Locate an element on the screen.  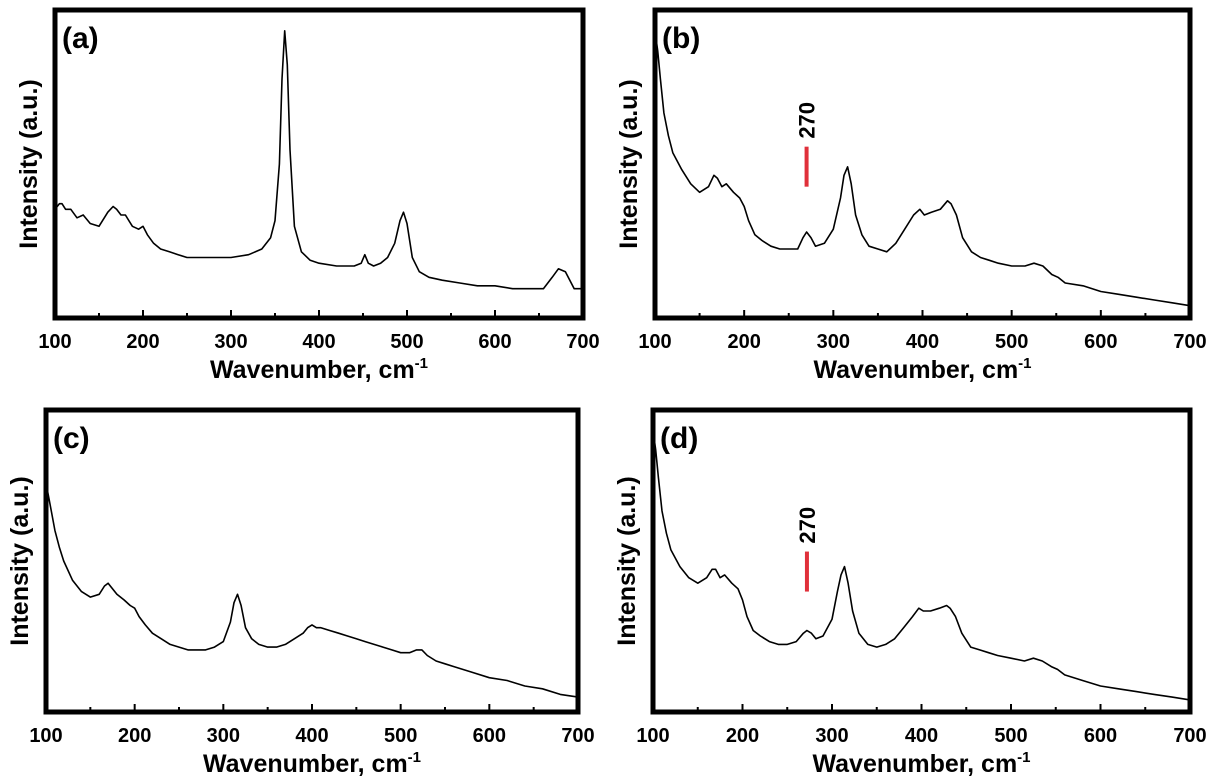
x-tick-label-d-300: 300 is located at coordinates (831, 736).